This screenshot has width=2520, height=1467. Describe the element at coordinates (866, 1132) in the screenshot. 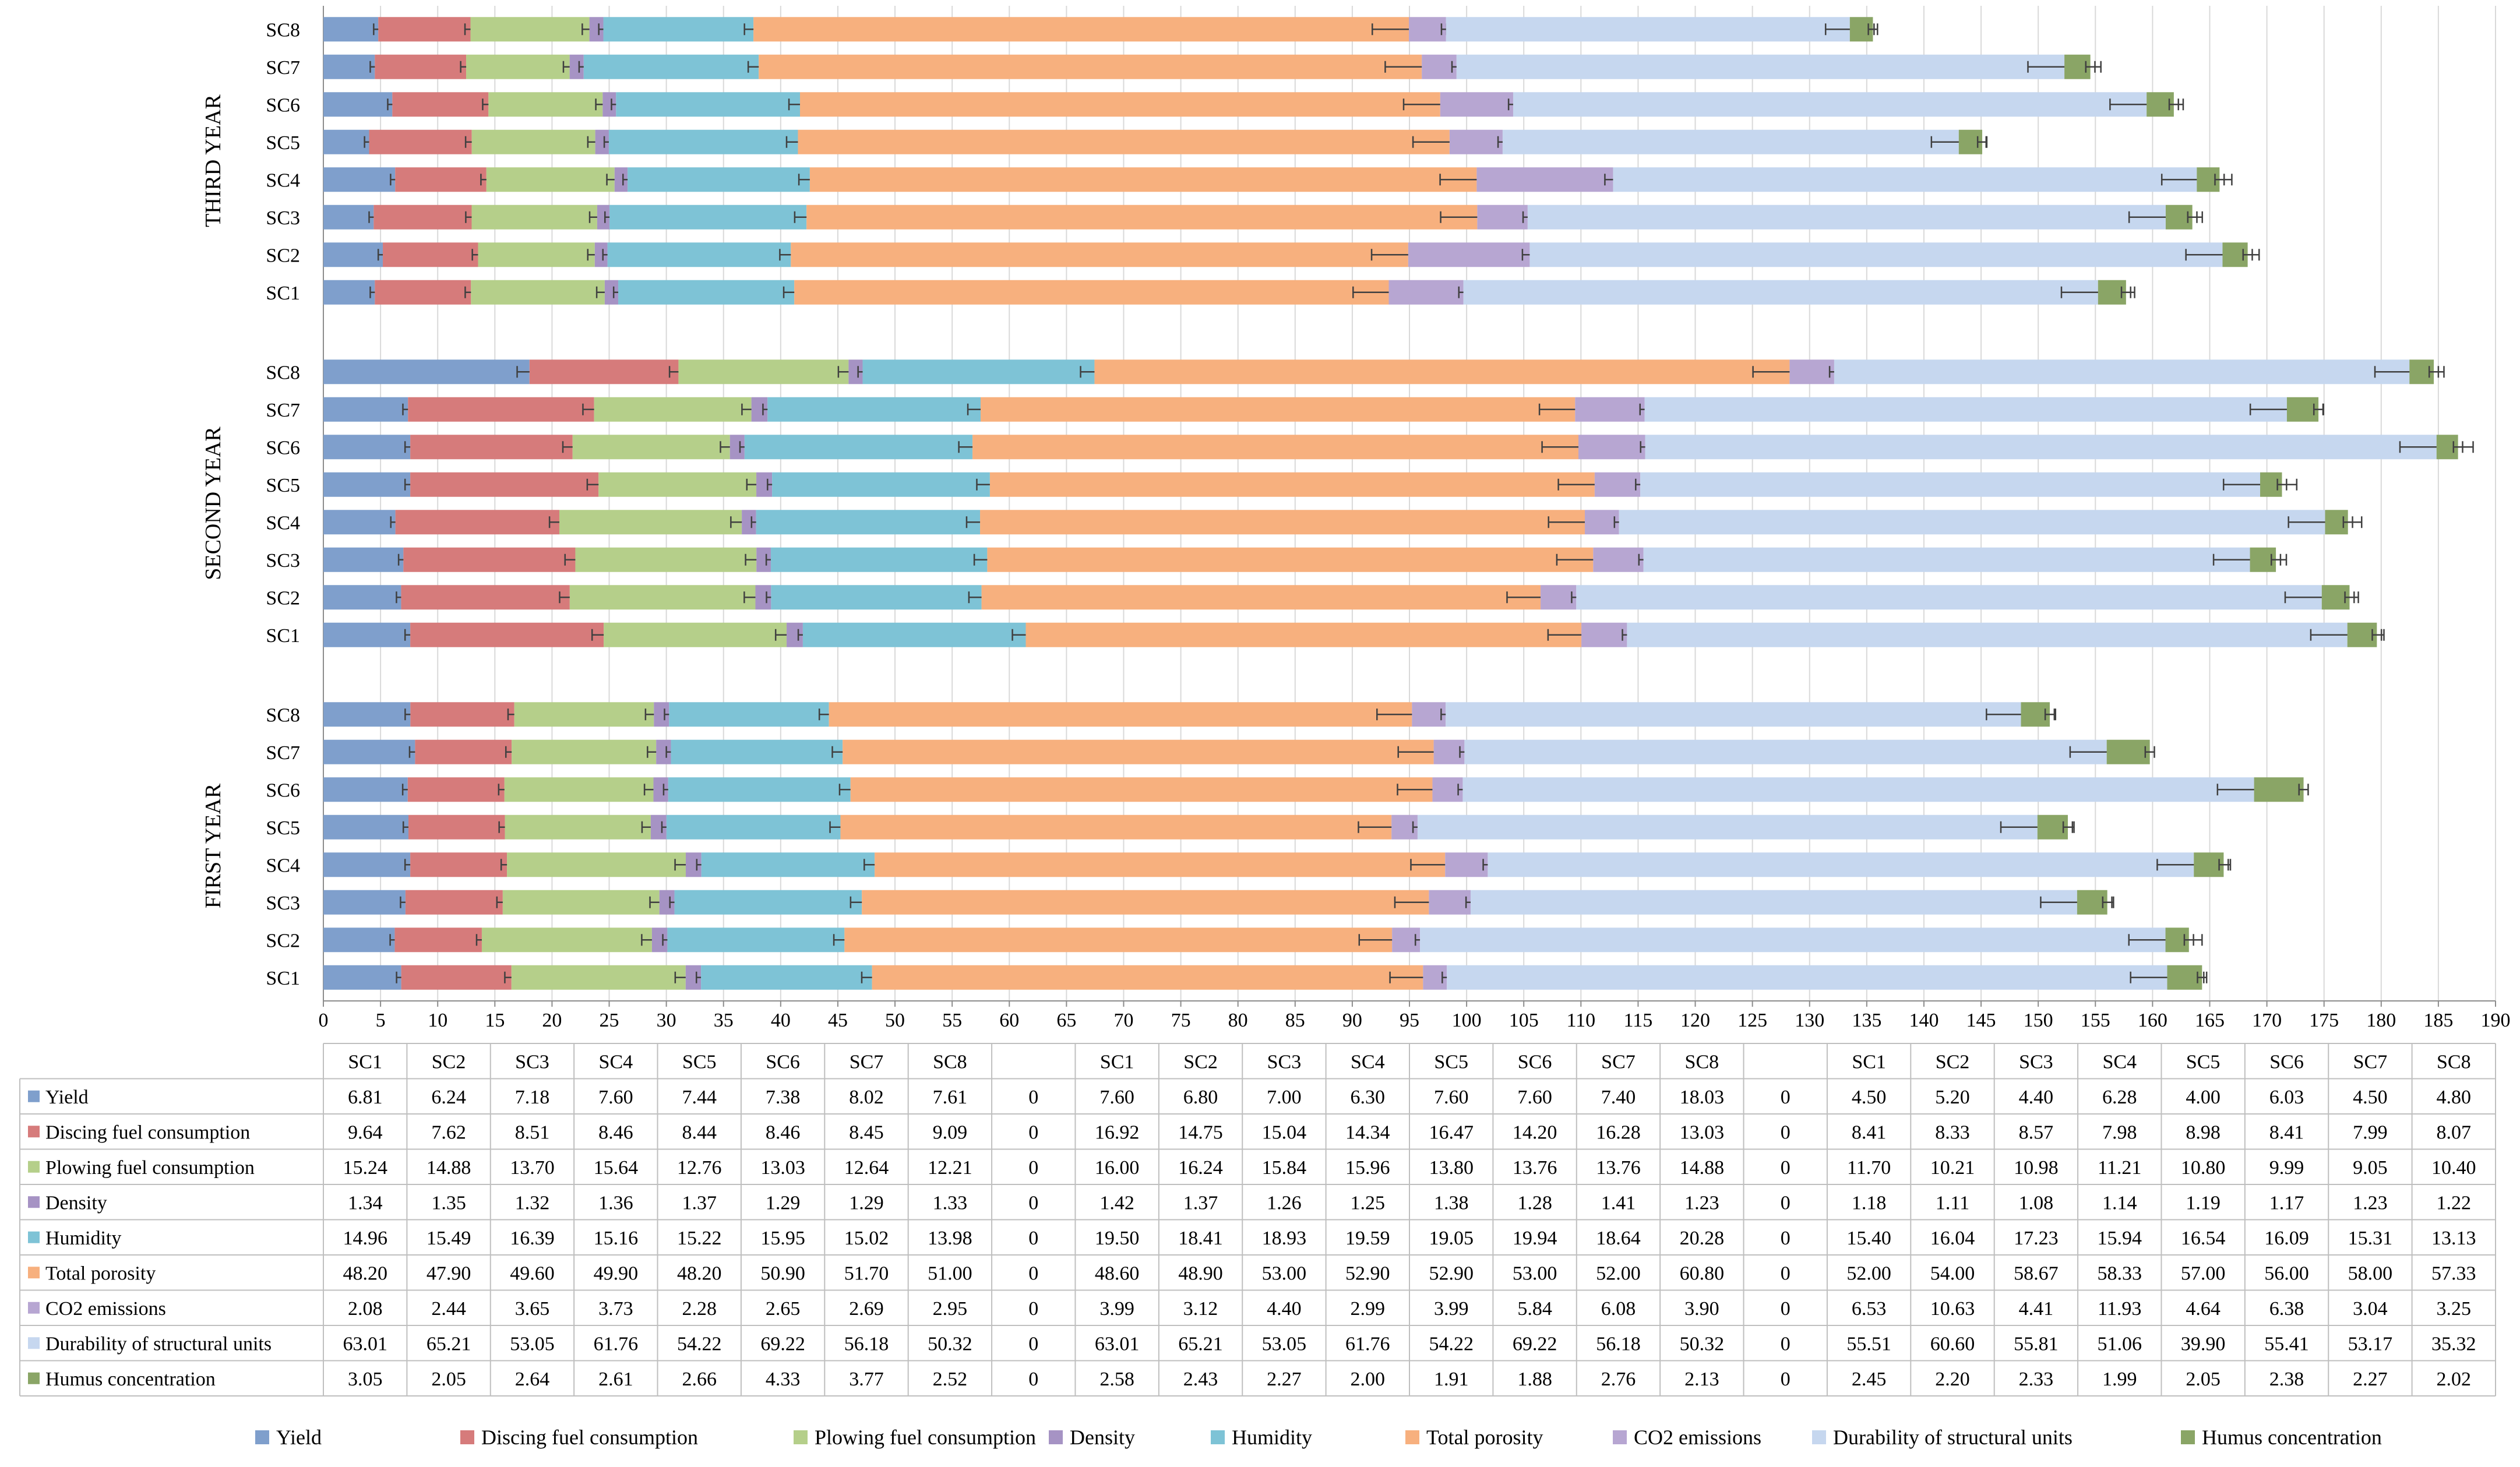

I see `table-value-cell: 8.45` at that location.